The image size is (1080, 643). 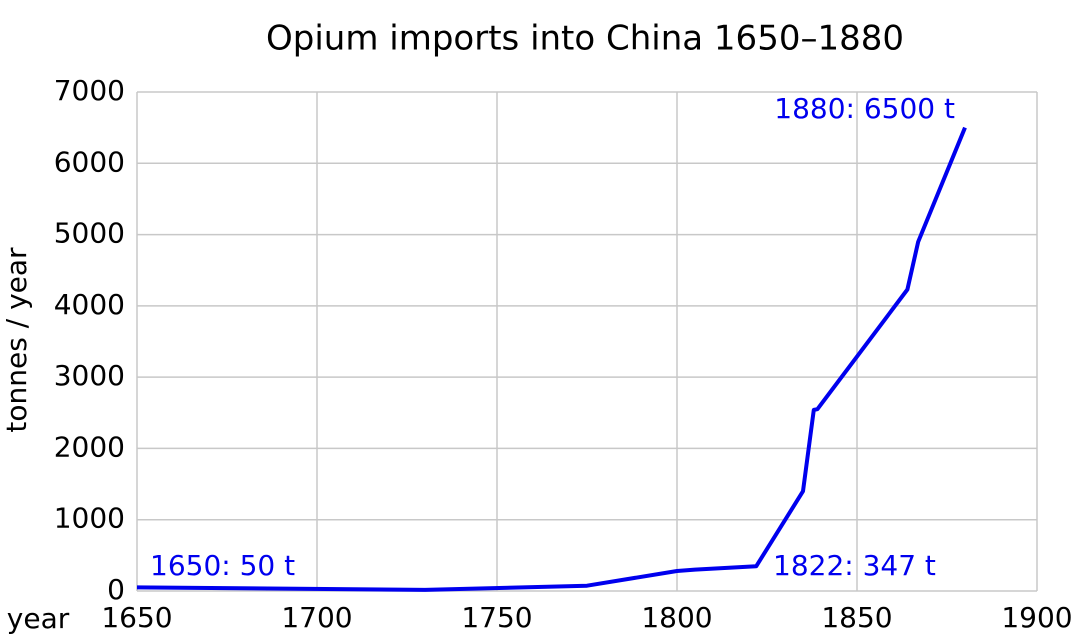 I want to click on y-tick-label: 2000, so click(x=89, y=446).